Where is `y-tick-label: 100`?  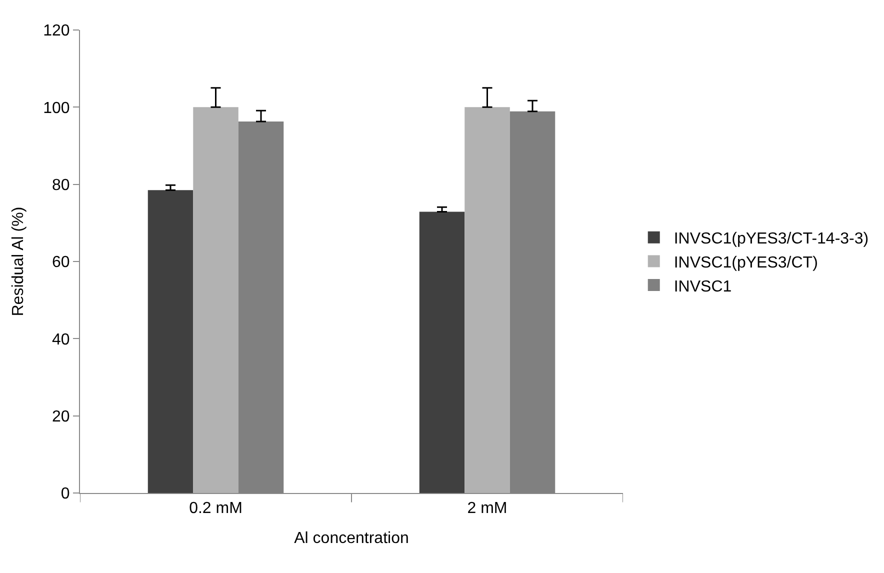 y-tick-label: 100 is located at coordinates (56, 108).